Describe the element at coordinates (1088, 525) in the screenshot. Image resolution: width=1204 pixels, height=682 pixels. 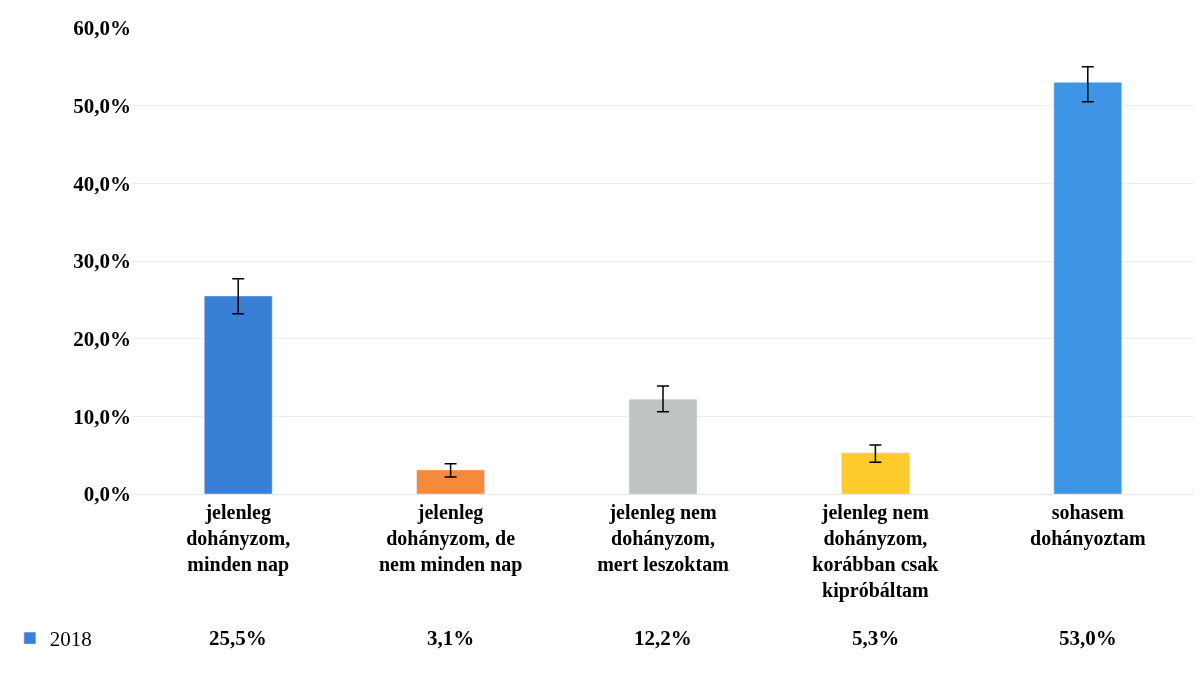
I see `x-tick-label: sohasem dohányoztam` at that location.